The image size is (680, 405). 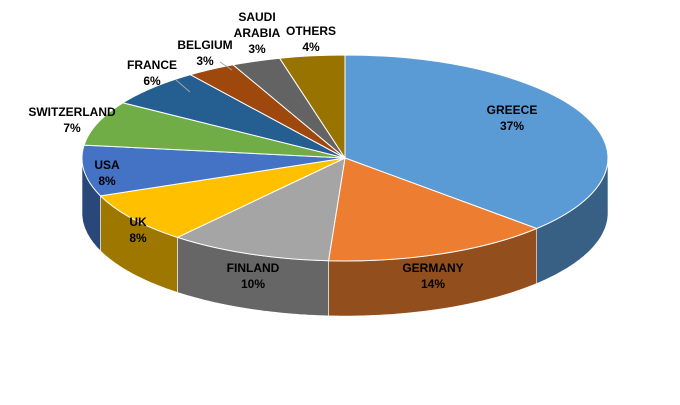 I want to click on data-label: OTHERS 4%, so click(x=311, y=39).